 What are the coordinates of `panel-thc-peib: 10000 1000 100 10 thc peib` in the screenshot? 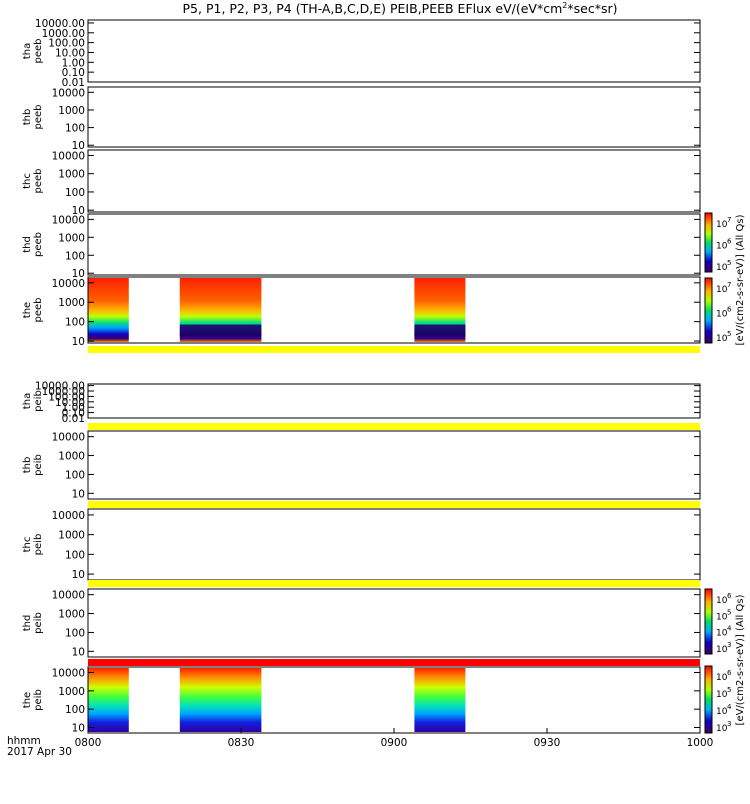 It's located at (361, 547).